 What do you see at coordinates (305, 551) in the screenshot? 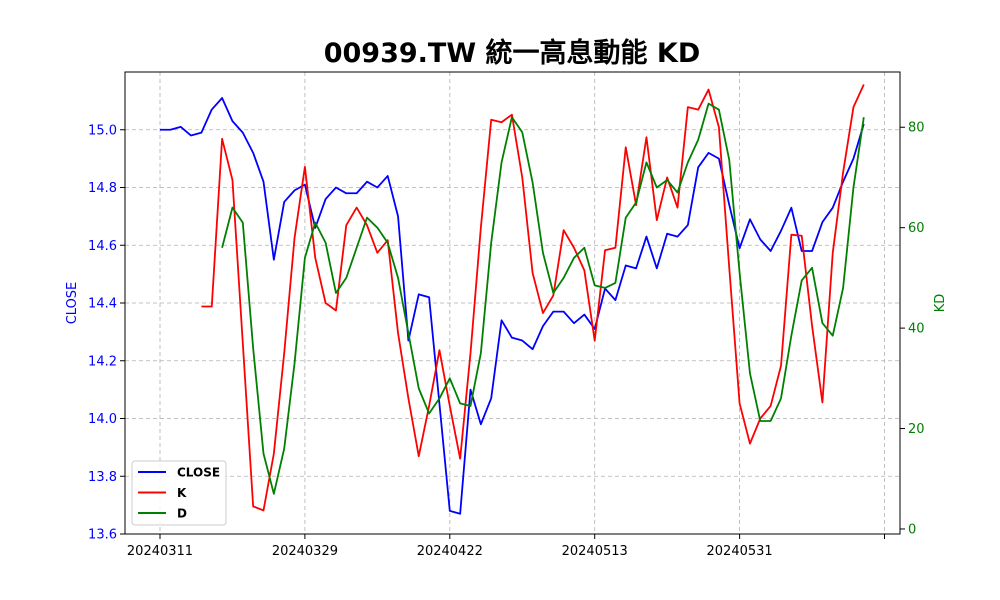
I see `x-tick-label: 20240329` at bounding box center [305, 551].